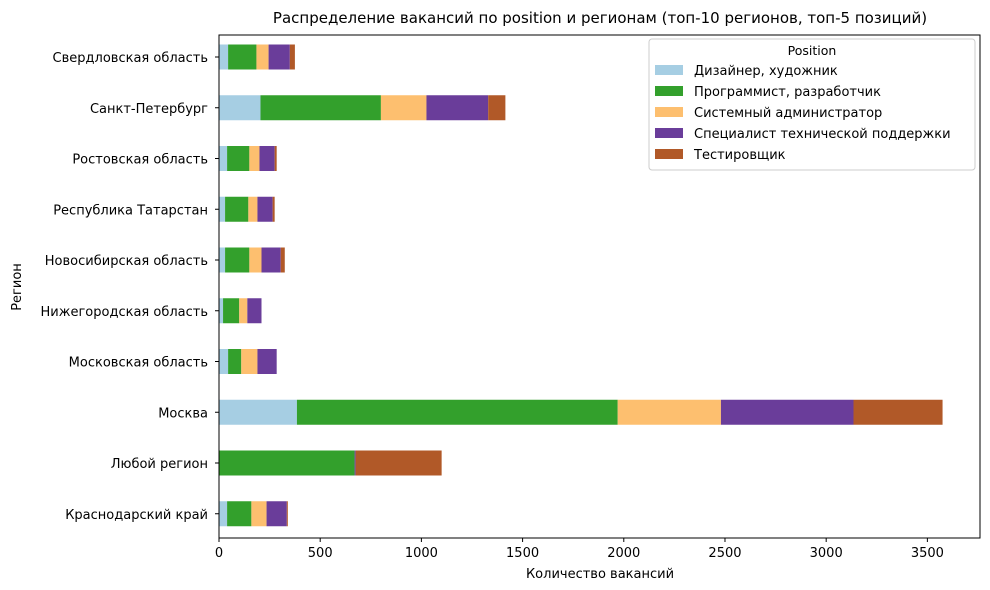 This screenshot has height=590, width=990. Describe the element at coordinates (240, 108) in the screenshot. I see `bar-санкт-петербург-series-0` at that location.